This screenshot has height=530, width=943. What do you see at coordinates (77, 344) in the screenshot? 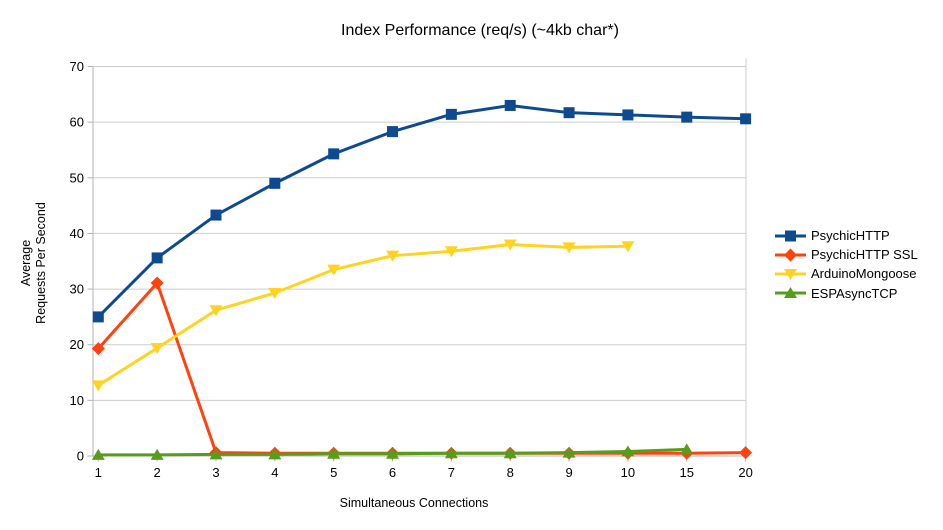
I see `y-tick-label: 20` at bounding box center [77, 344].